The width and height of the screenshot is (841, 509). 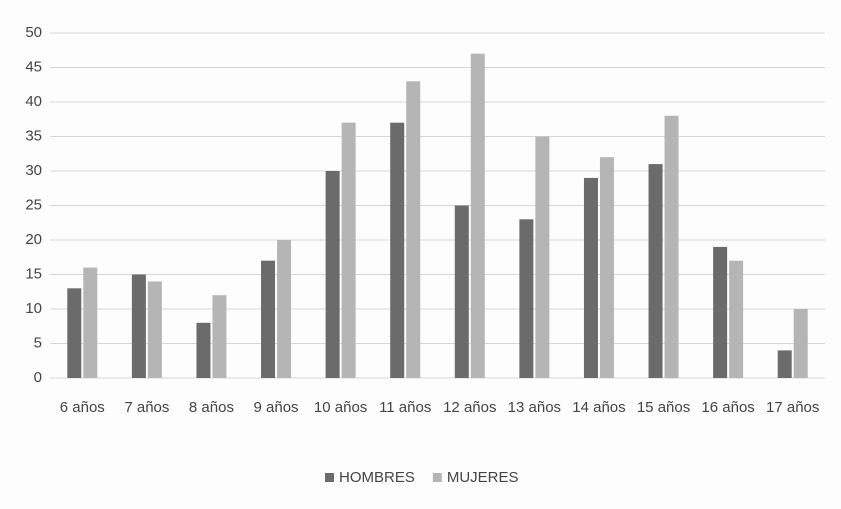 I want to click on x-tick-label: 13 años, so click(x=534, y=407).